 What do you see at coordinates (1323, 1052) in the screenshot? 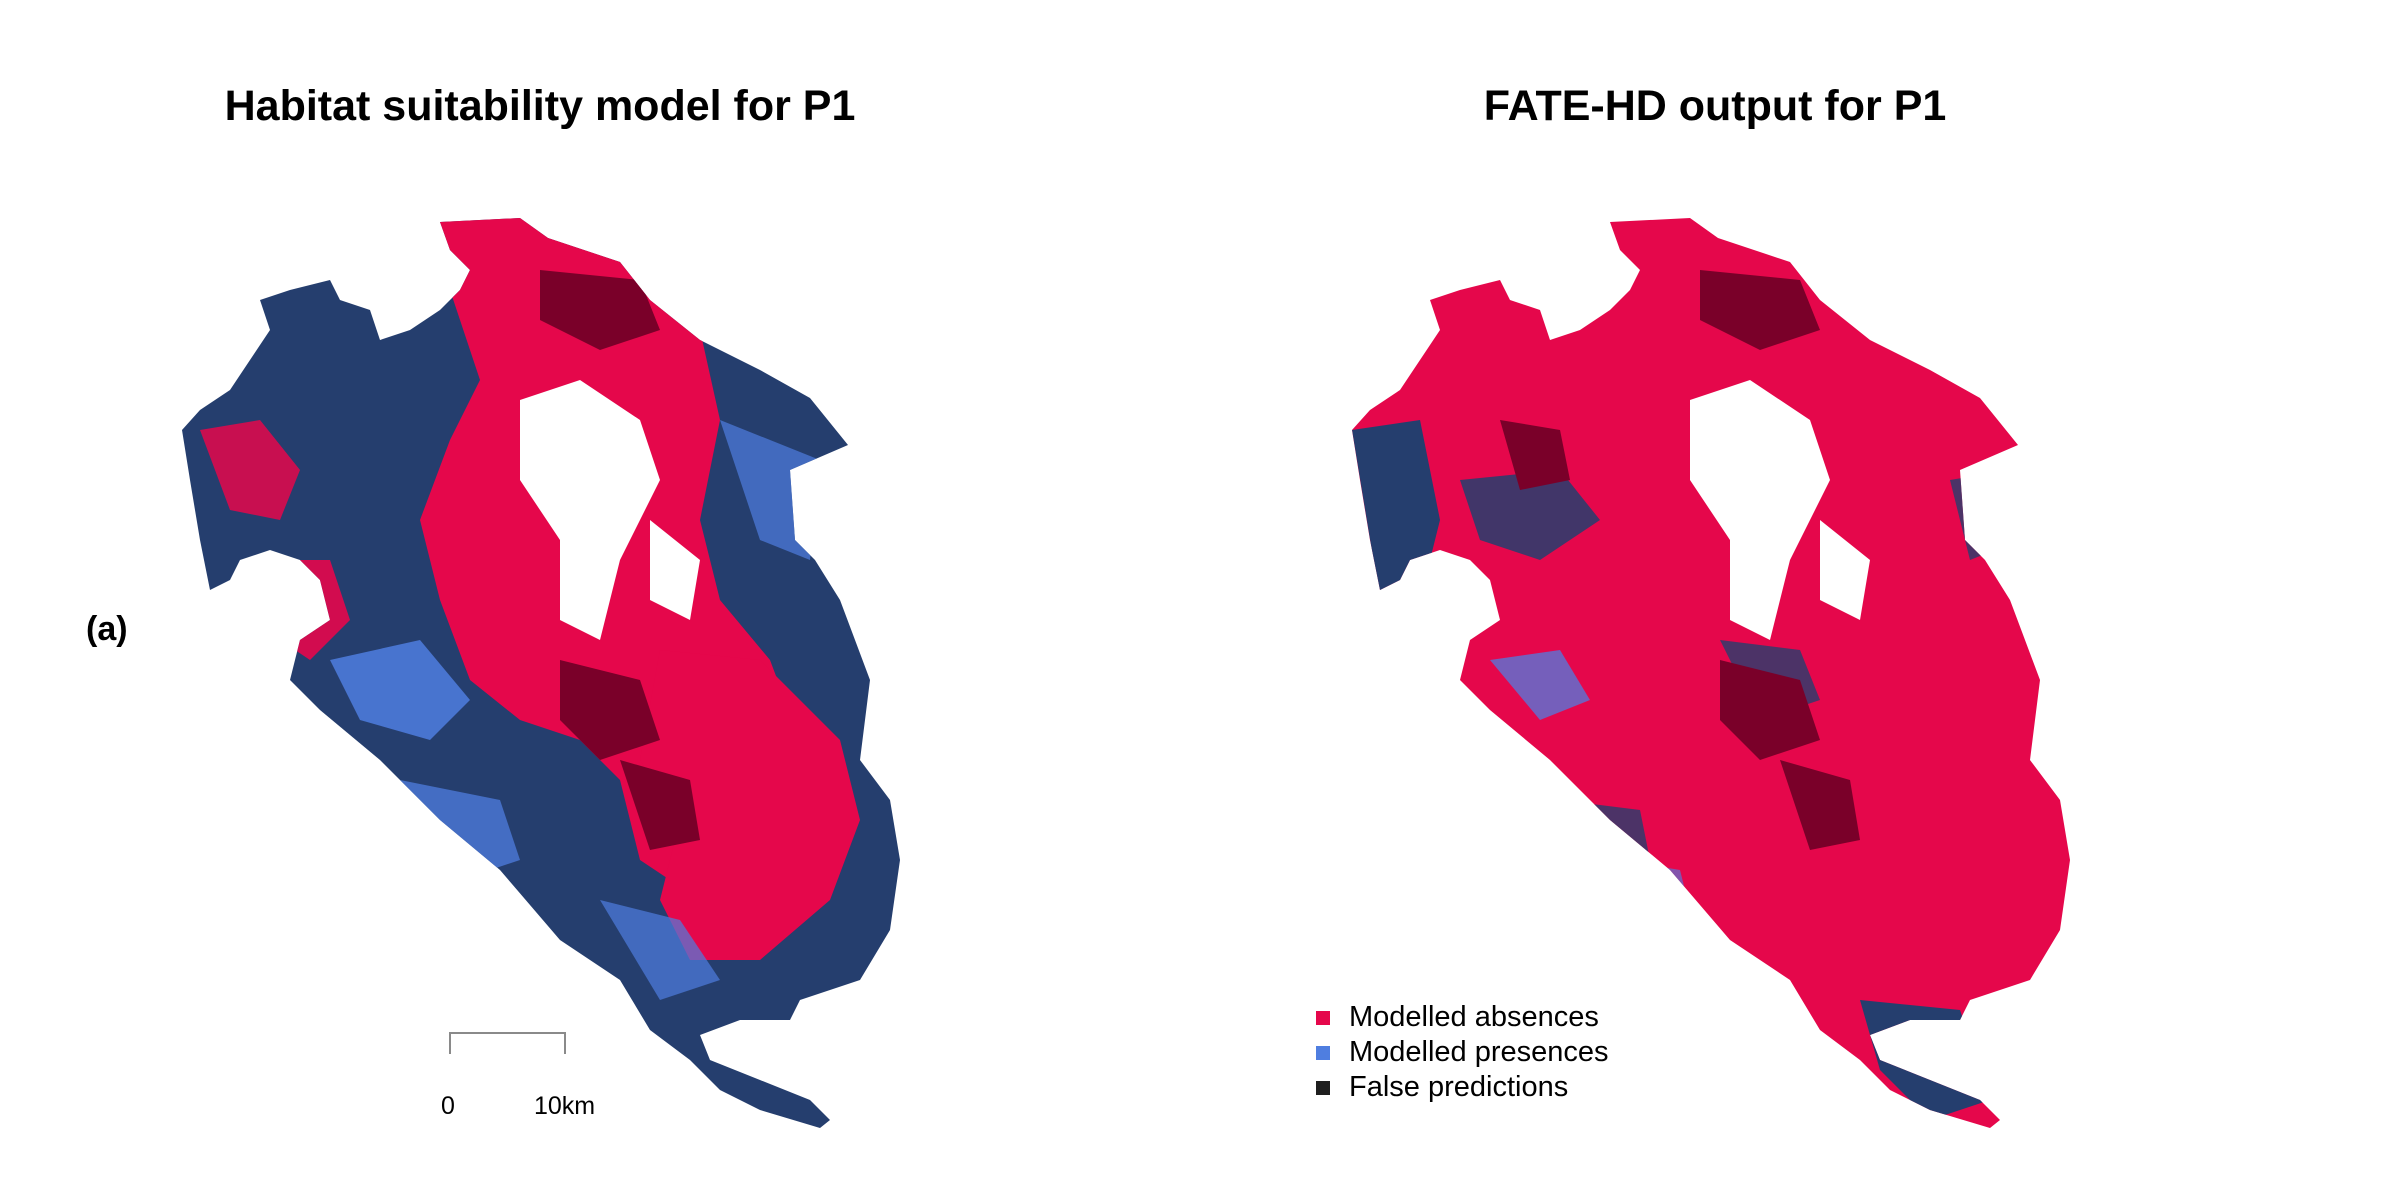
I see `legend-swatch-presences` at bounding box center [1323, 1052].